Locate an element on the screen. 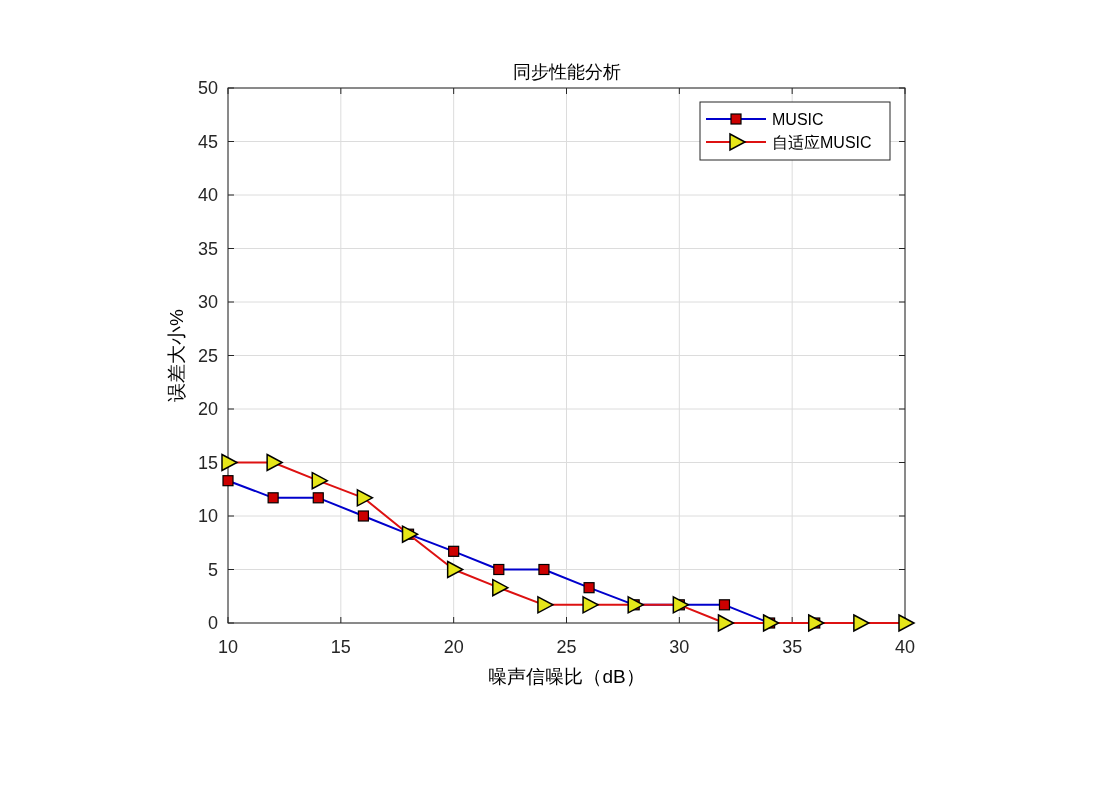  y-tick-label: 15 is located at coordinates (207, 462).